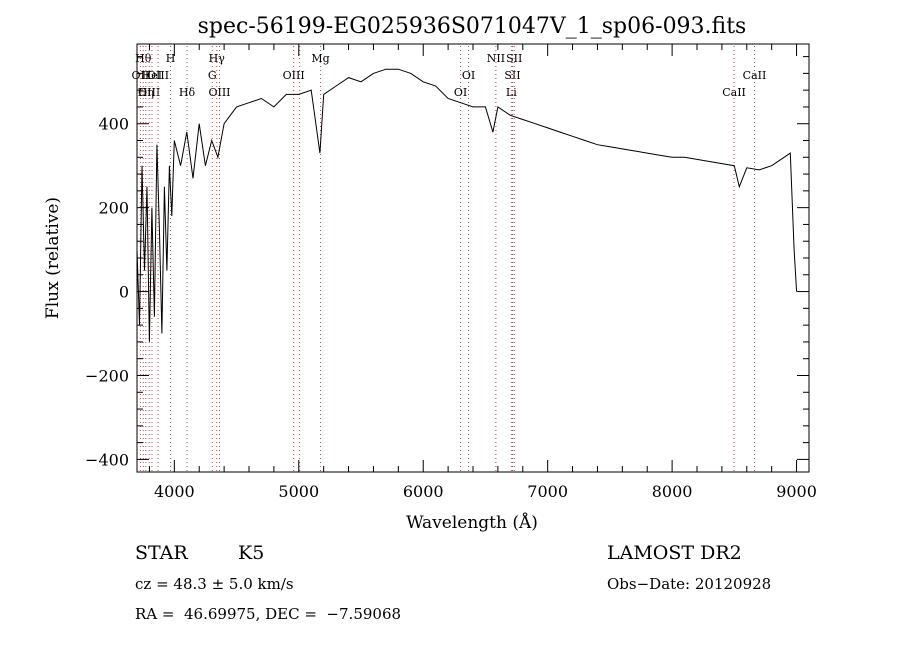 The width and height of the screenshot is (900, 650). Describe the element at coordinates (496, 58) in the screenshot. I see `line-label: NII` at that location.